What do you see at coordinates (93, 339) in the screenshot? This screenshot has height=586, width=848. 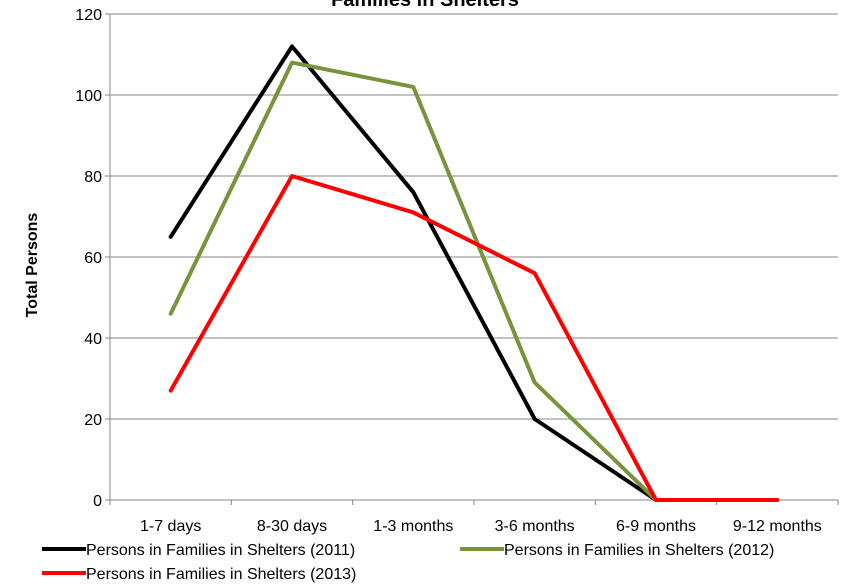 I see `y-tick-label: 40` at bounding box center [93, 339].